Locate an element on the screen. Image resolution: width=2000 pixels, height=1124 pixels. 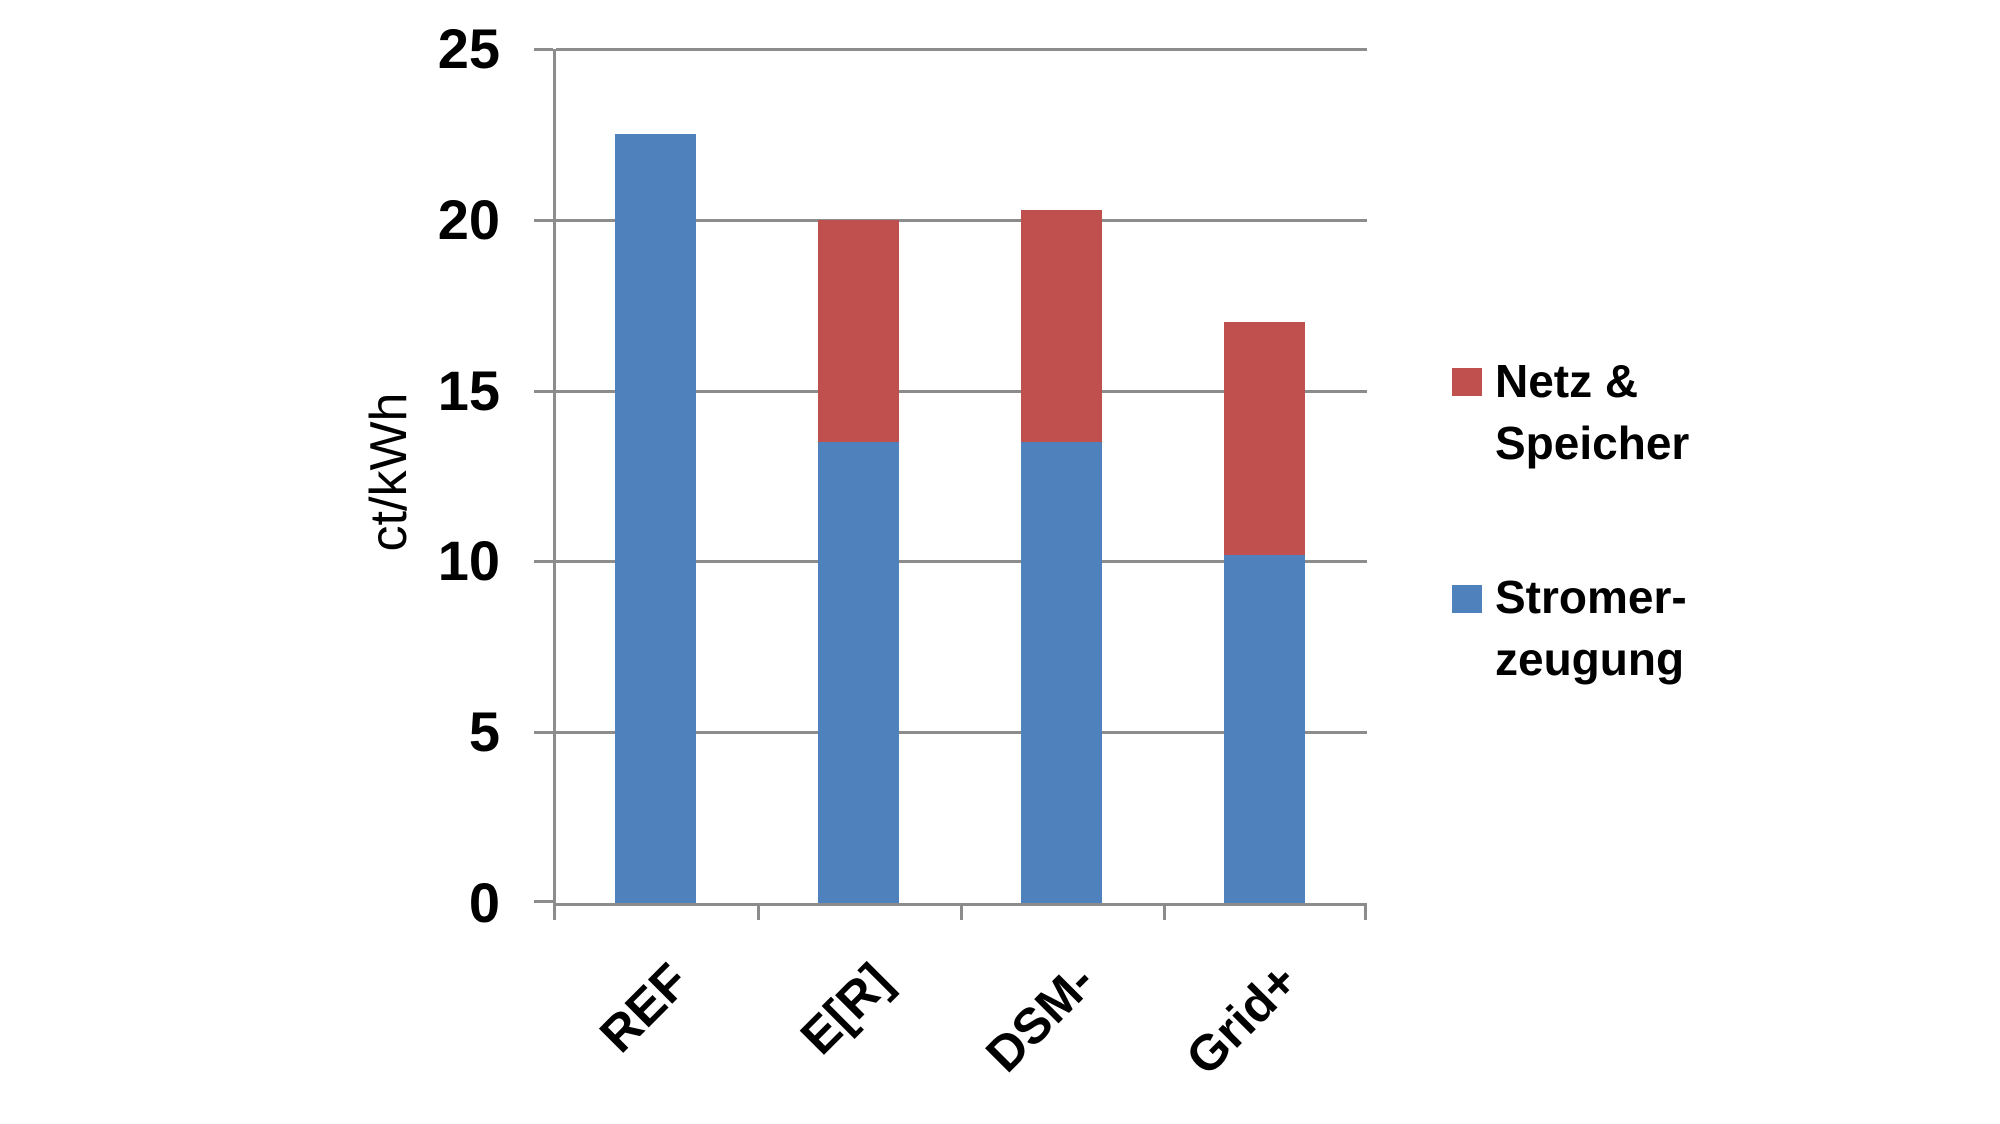
bar-er-stromerzeugung is located at coordinates (858, 672).